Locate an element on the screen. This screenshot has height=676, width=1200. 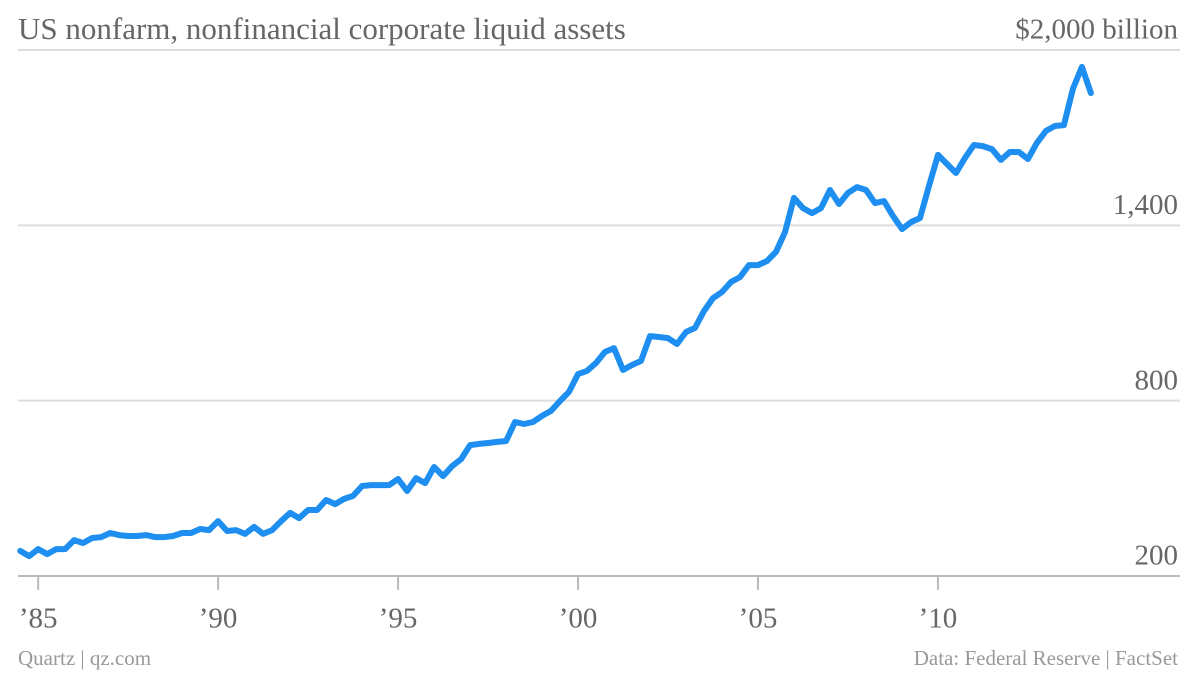
x-tick-label: ’10 is located at coordinates (938, 619).